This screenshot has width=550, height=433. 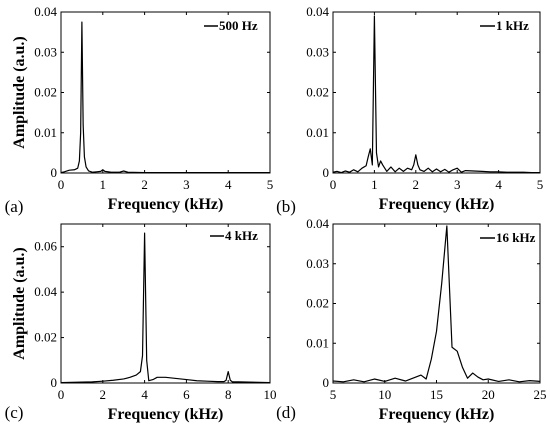 What do you see at coordinates (238, 25) in the screenshot?
I see `legend-entry: 500 Hz` at bounding box center [238, 25].